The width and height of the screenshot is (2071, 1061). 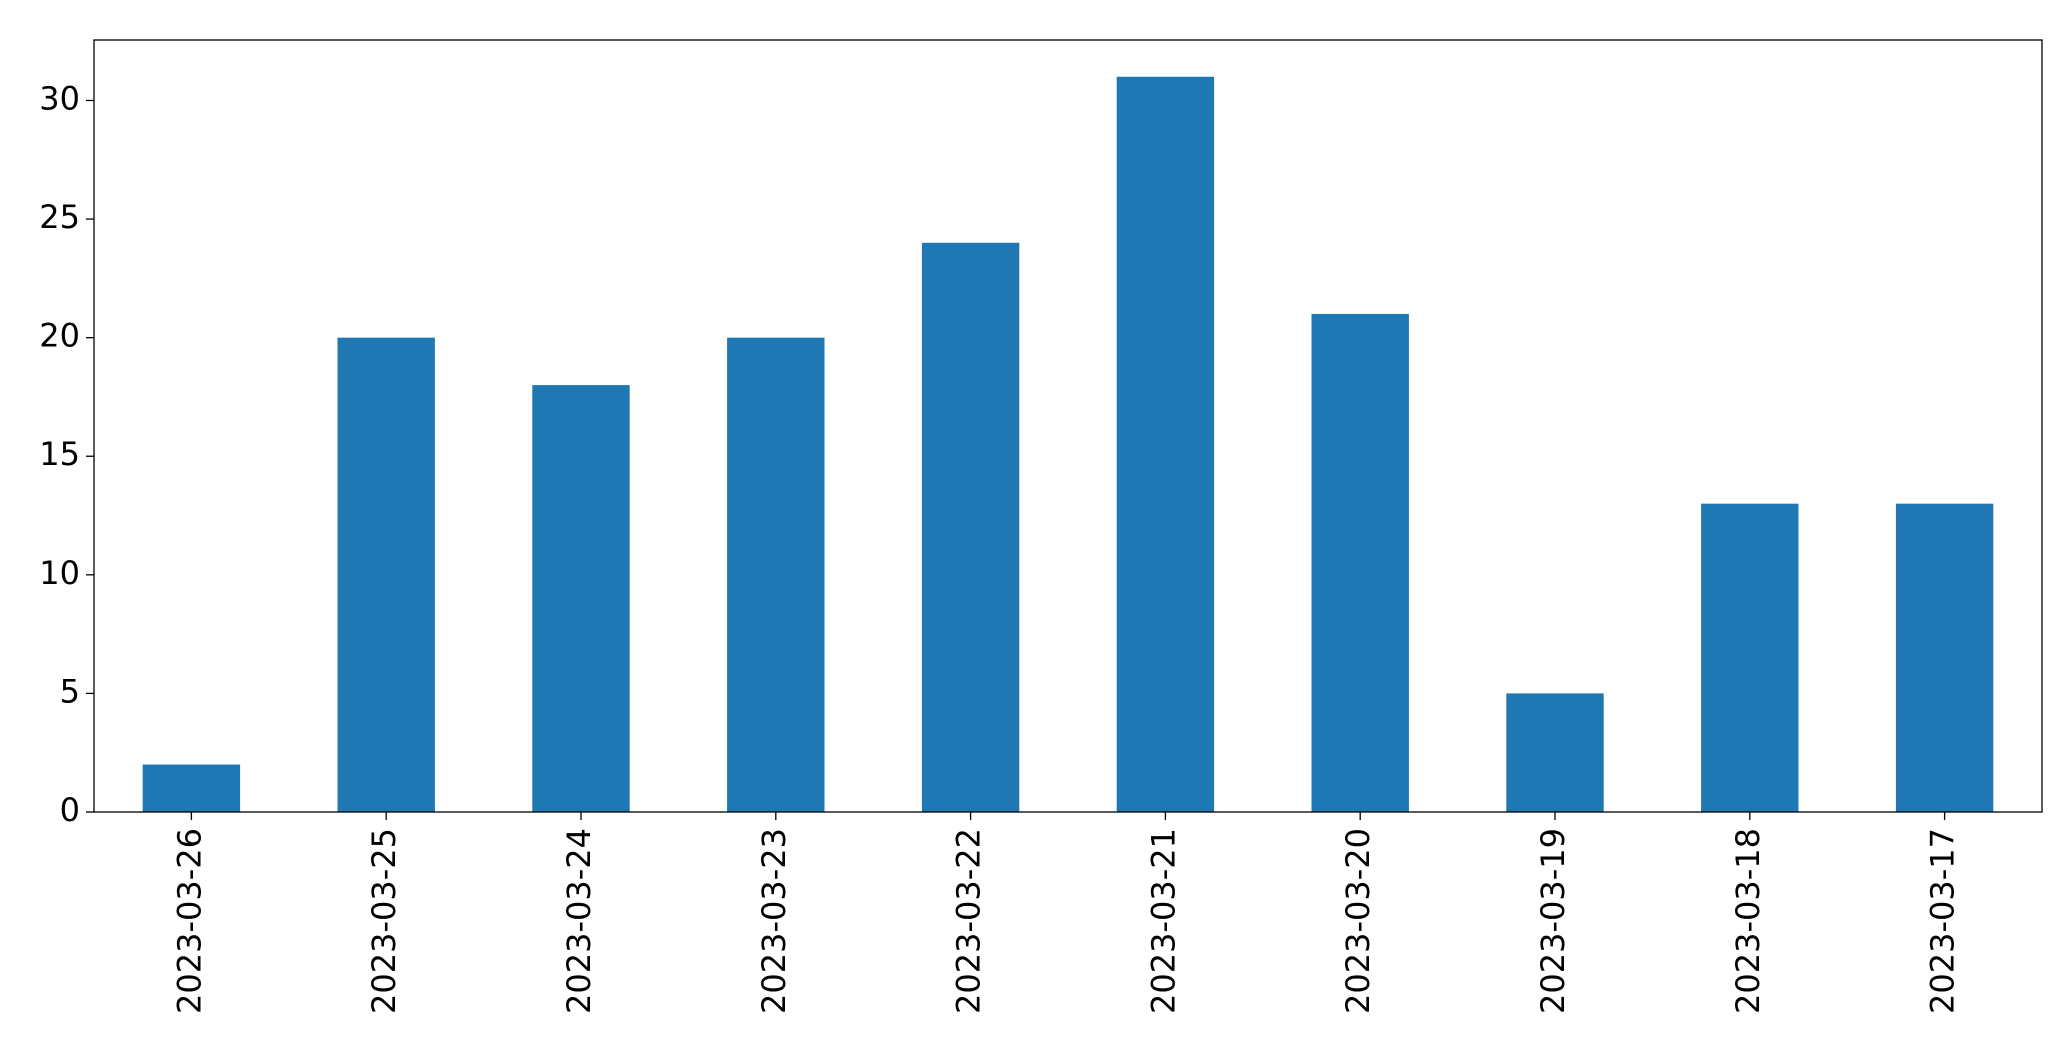 I want to click on x-tick-label: 2023-03-26, so click(x=189, y=921).